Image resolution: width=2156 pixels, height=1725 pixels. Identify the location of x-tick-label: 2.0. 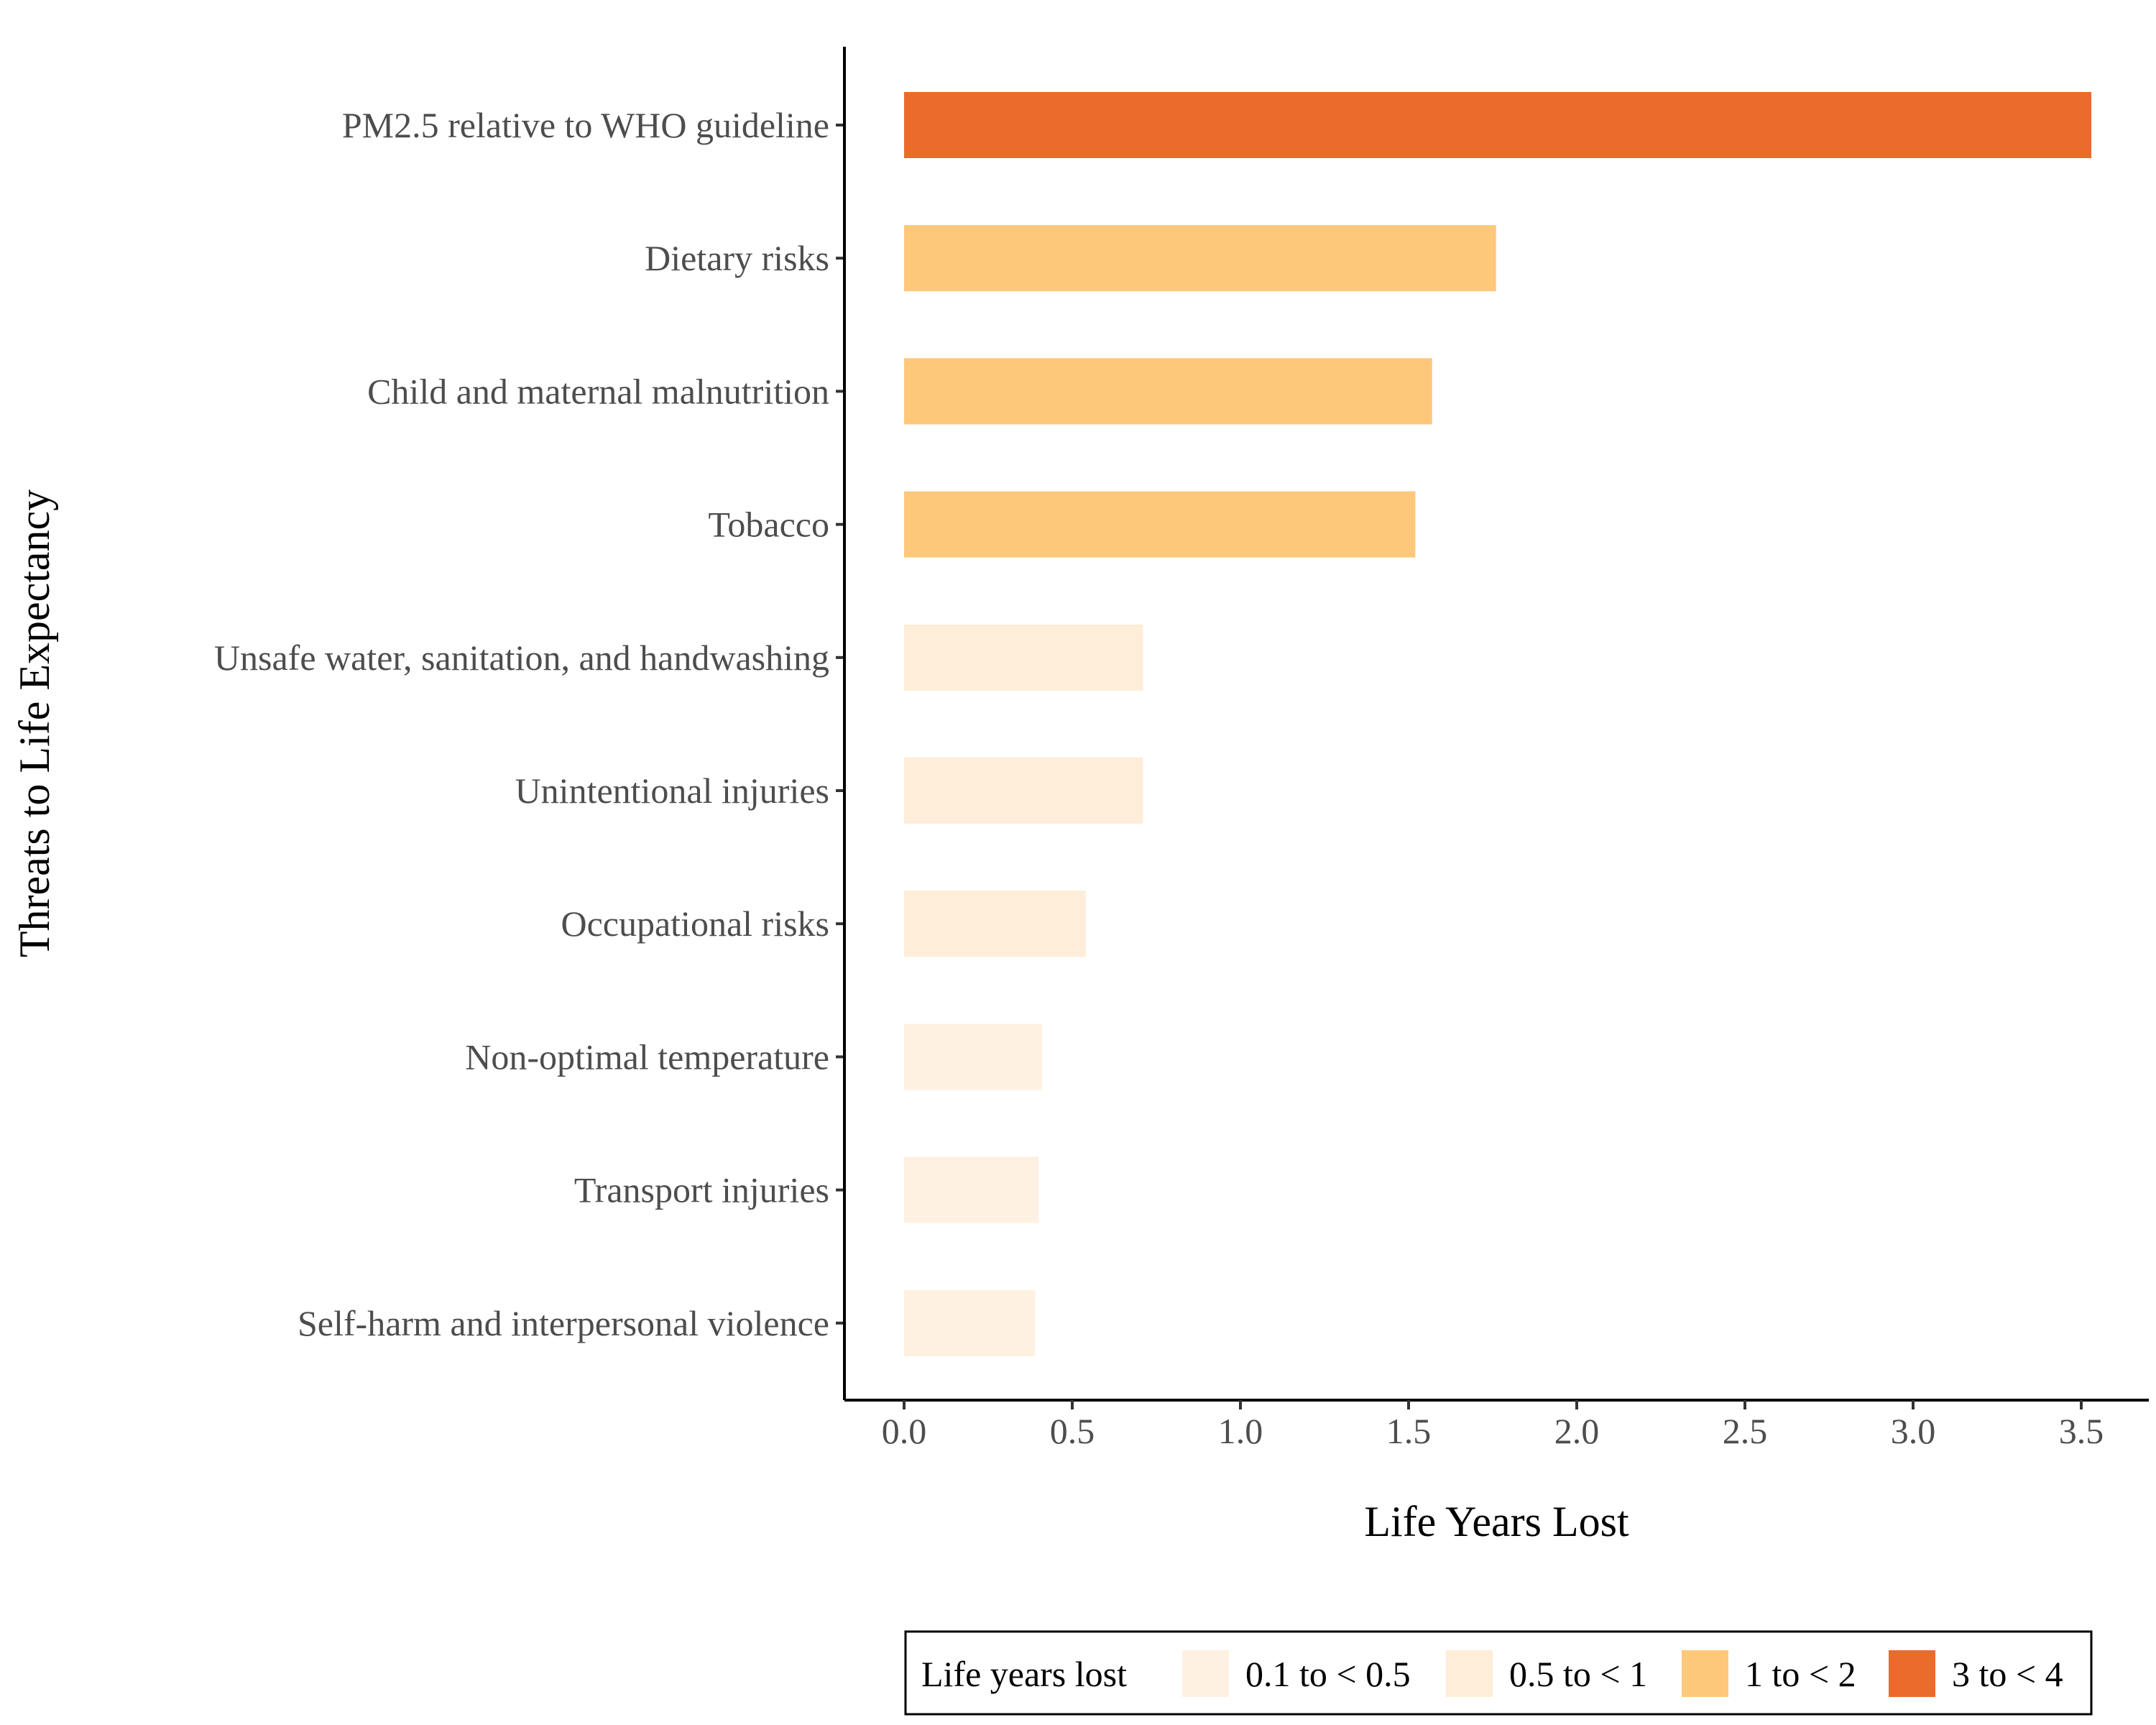
(1577, 1431).